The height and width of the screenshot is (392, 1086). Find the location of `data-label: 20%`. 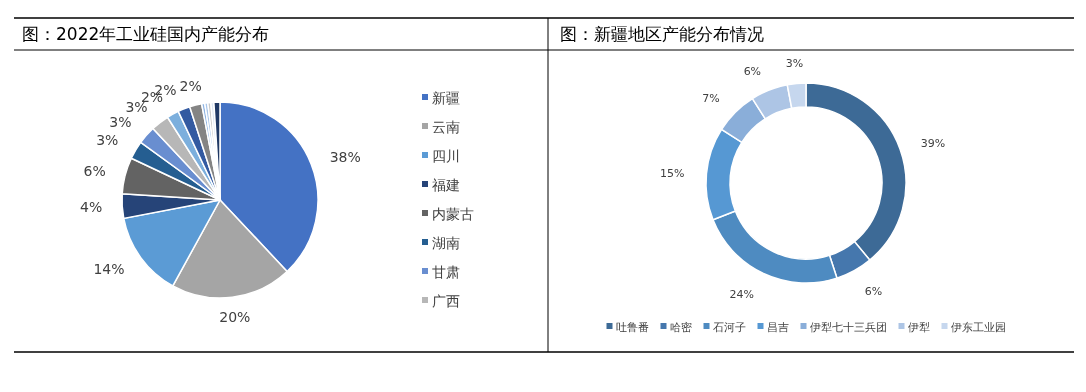

data-label: 20% is located at coordinates (235, 317).